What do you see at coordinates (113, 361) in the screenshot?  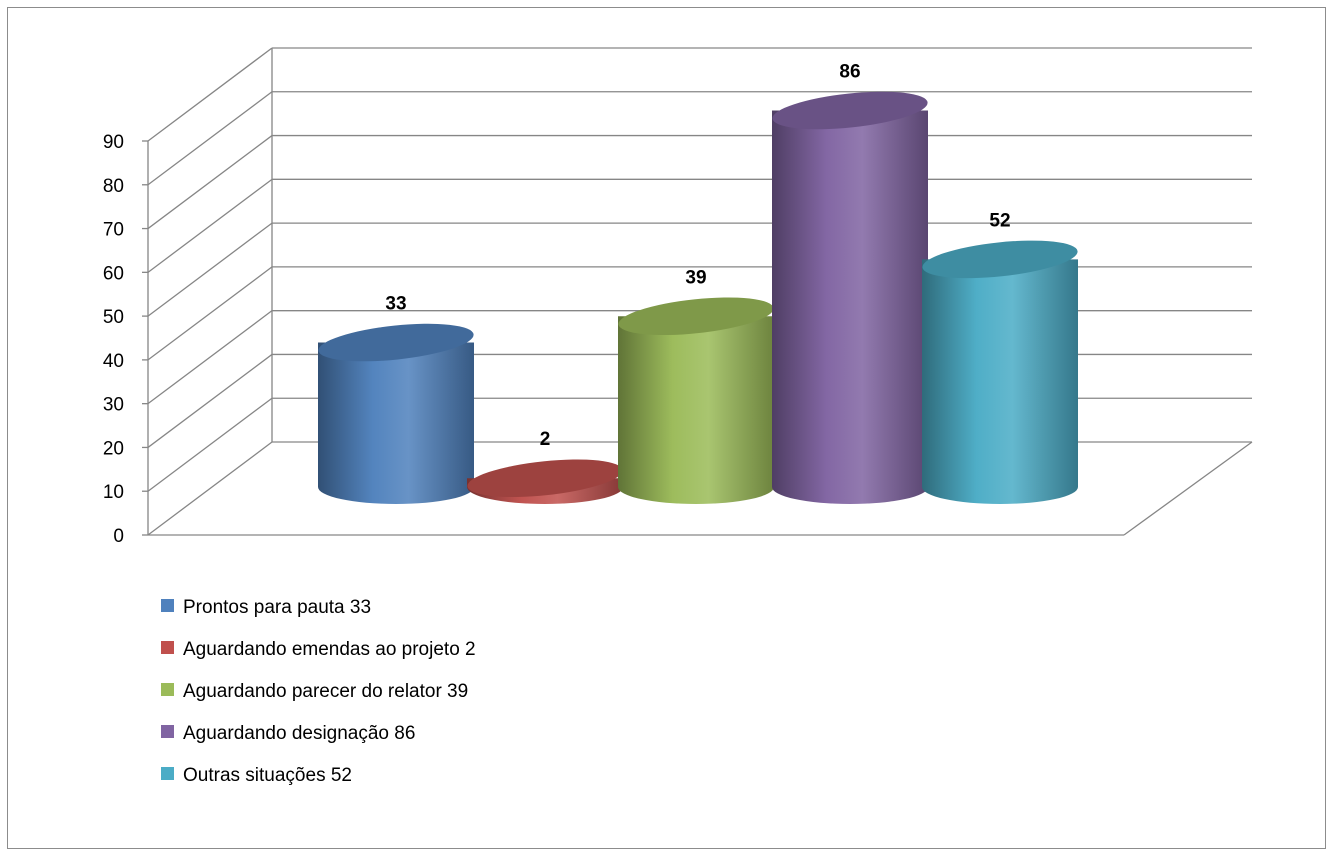 I see `y-tick-label: 40` at bounding box center [113, 361].